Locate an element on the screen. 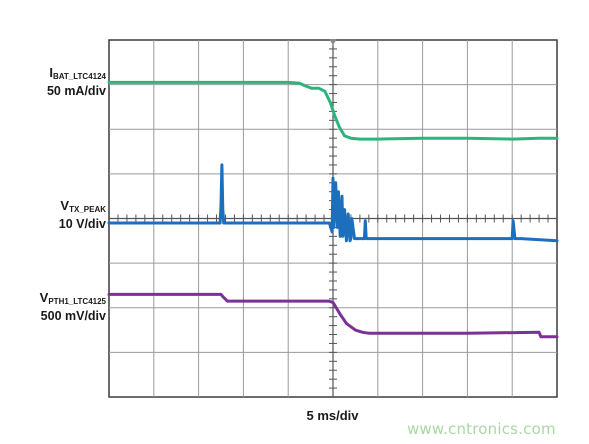  channel-label-ibat: IBAT_LTC4124 50 mA/div is located at coordinates (76, 82).